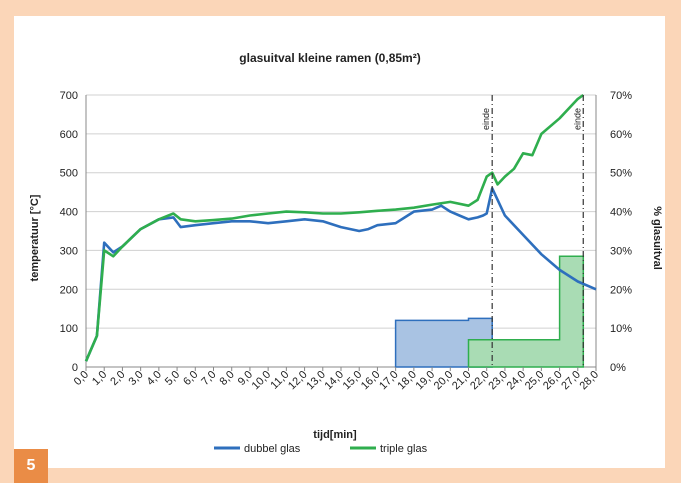 The height and width of the screenshot is (483, 681). Describe the element at coordinates (621, 329) in the screenshot. I see `y2-tick-label: 10%` at that location.